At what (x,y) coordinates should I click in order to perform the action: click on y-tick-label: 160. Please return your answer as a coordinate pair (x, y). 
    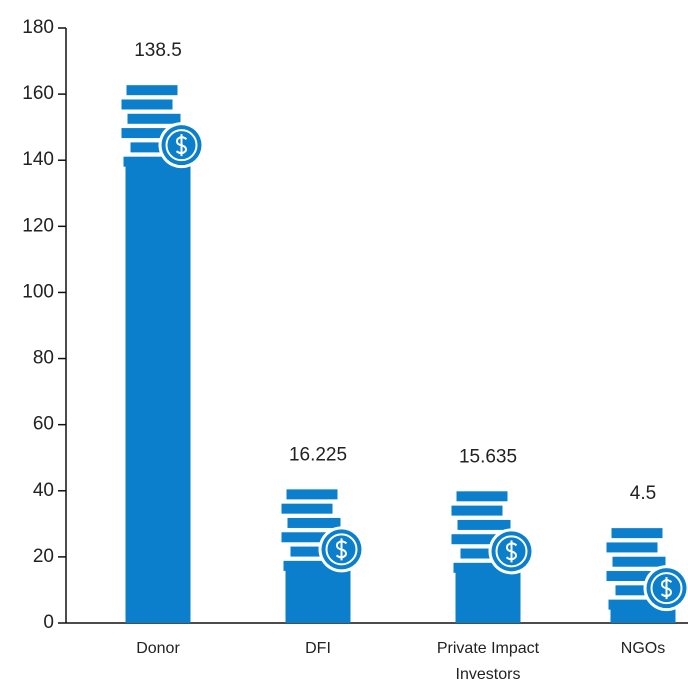
    Looking at the image, I should click on (38, 93).